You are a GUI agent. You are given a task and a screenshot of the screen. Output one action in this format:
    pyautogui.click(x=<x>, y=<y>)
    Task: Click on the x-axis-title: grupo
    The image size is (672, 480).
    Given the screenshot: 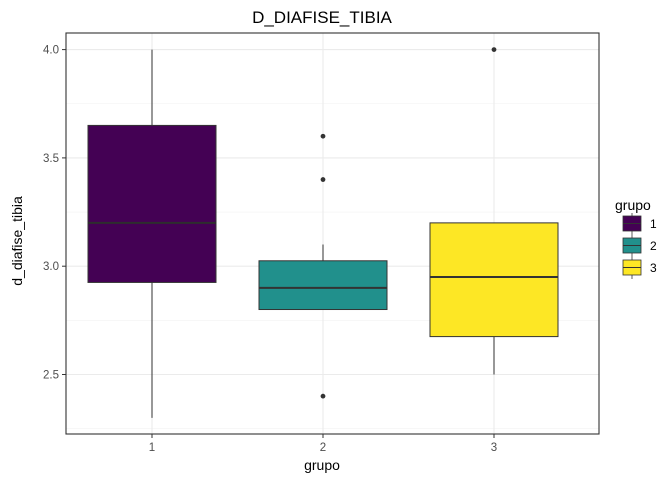 What is the action you would take?
    pyautogui.click(x=322, y=465)
    